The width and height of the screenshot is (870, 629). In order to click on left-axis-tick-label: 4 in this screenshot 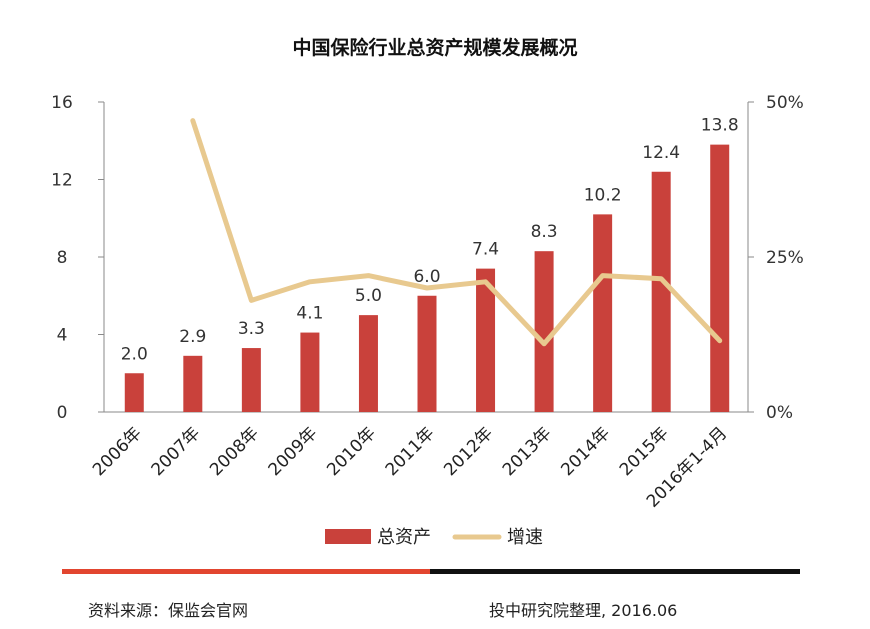, I will do `click(62, 336)`.